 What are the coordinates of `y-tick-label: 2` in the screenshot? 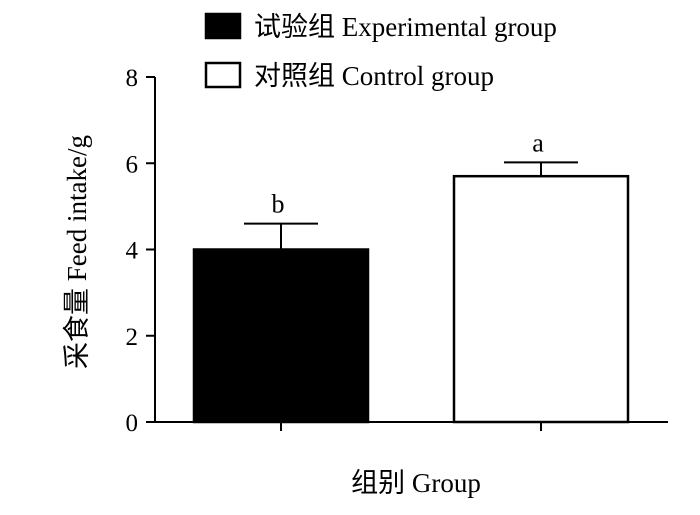 It's located at (132, 337).